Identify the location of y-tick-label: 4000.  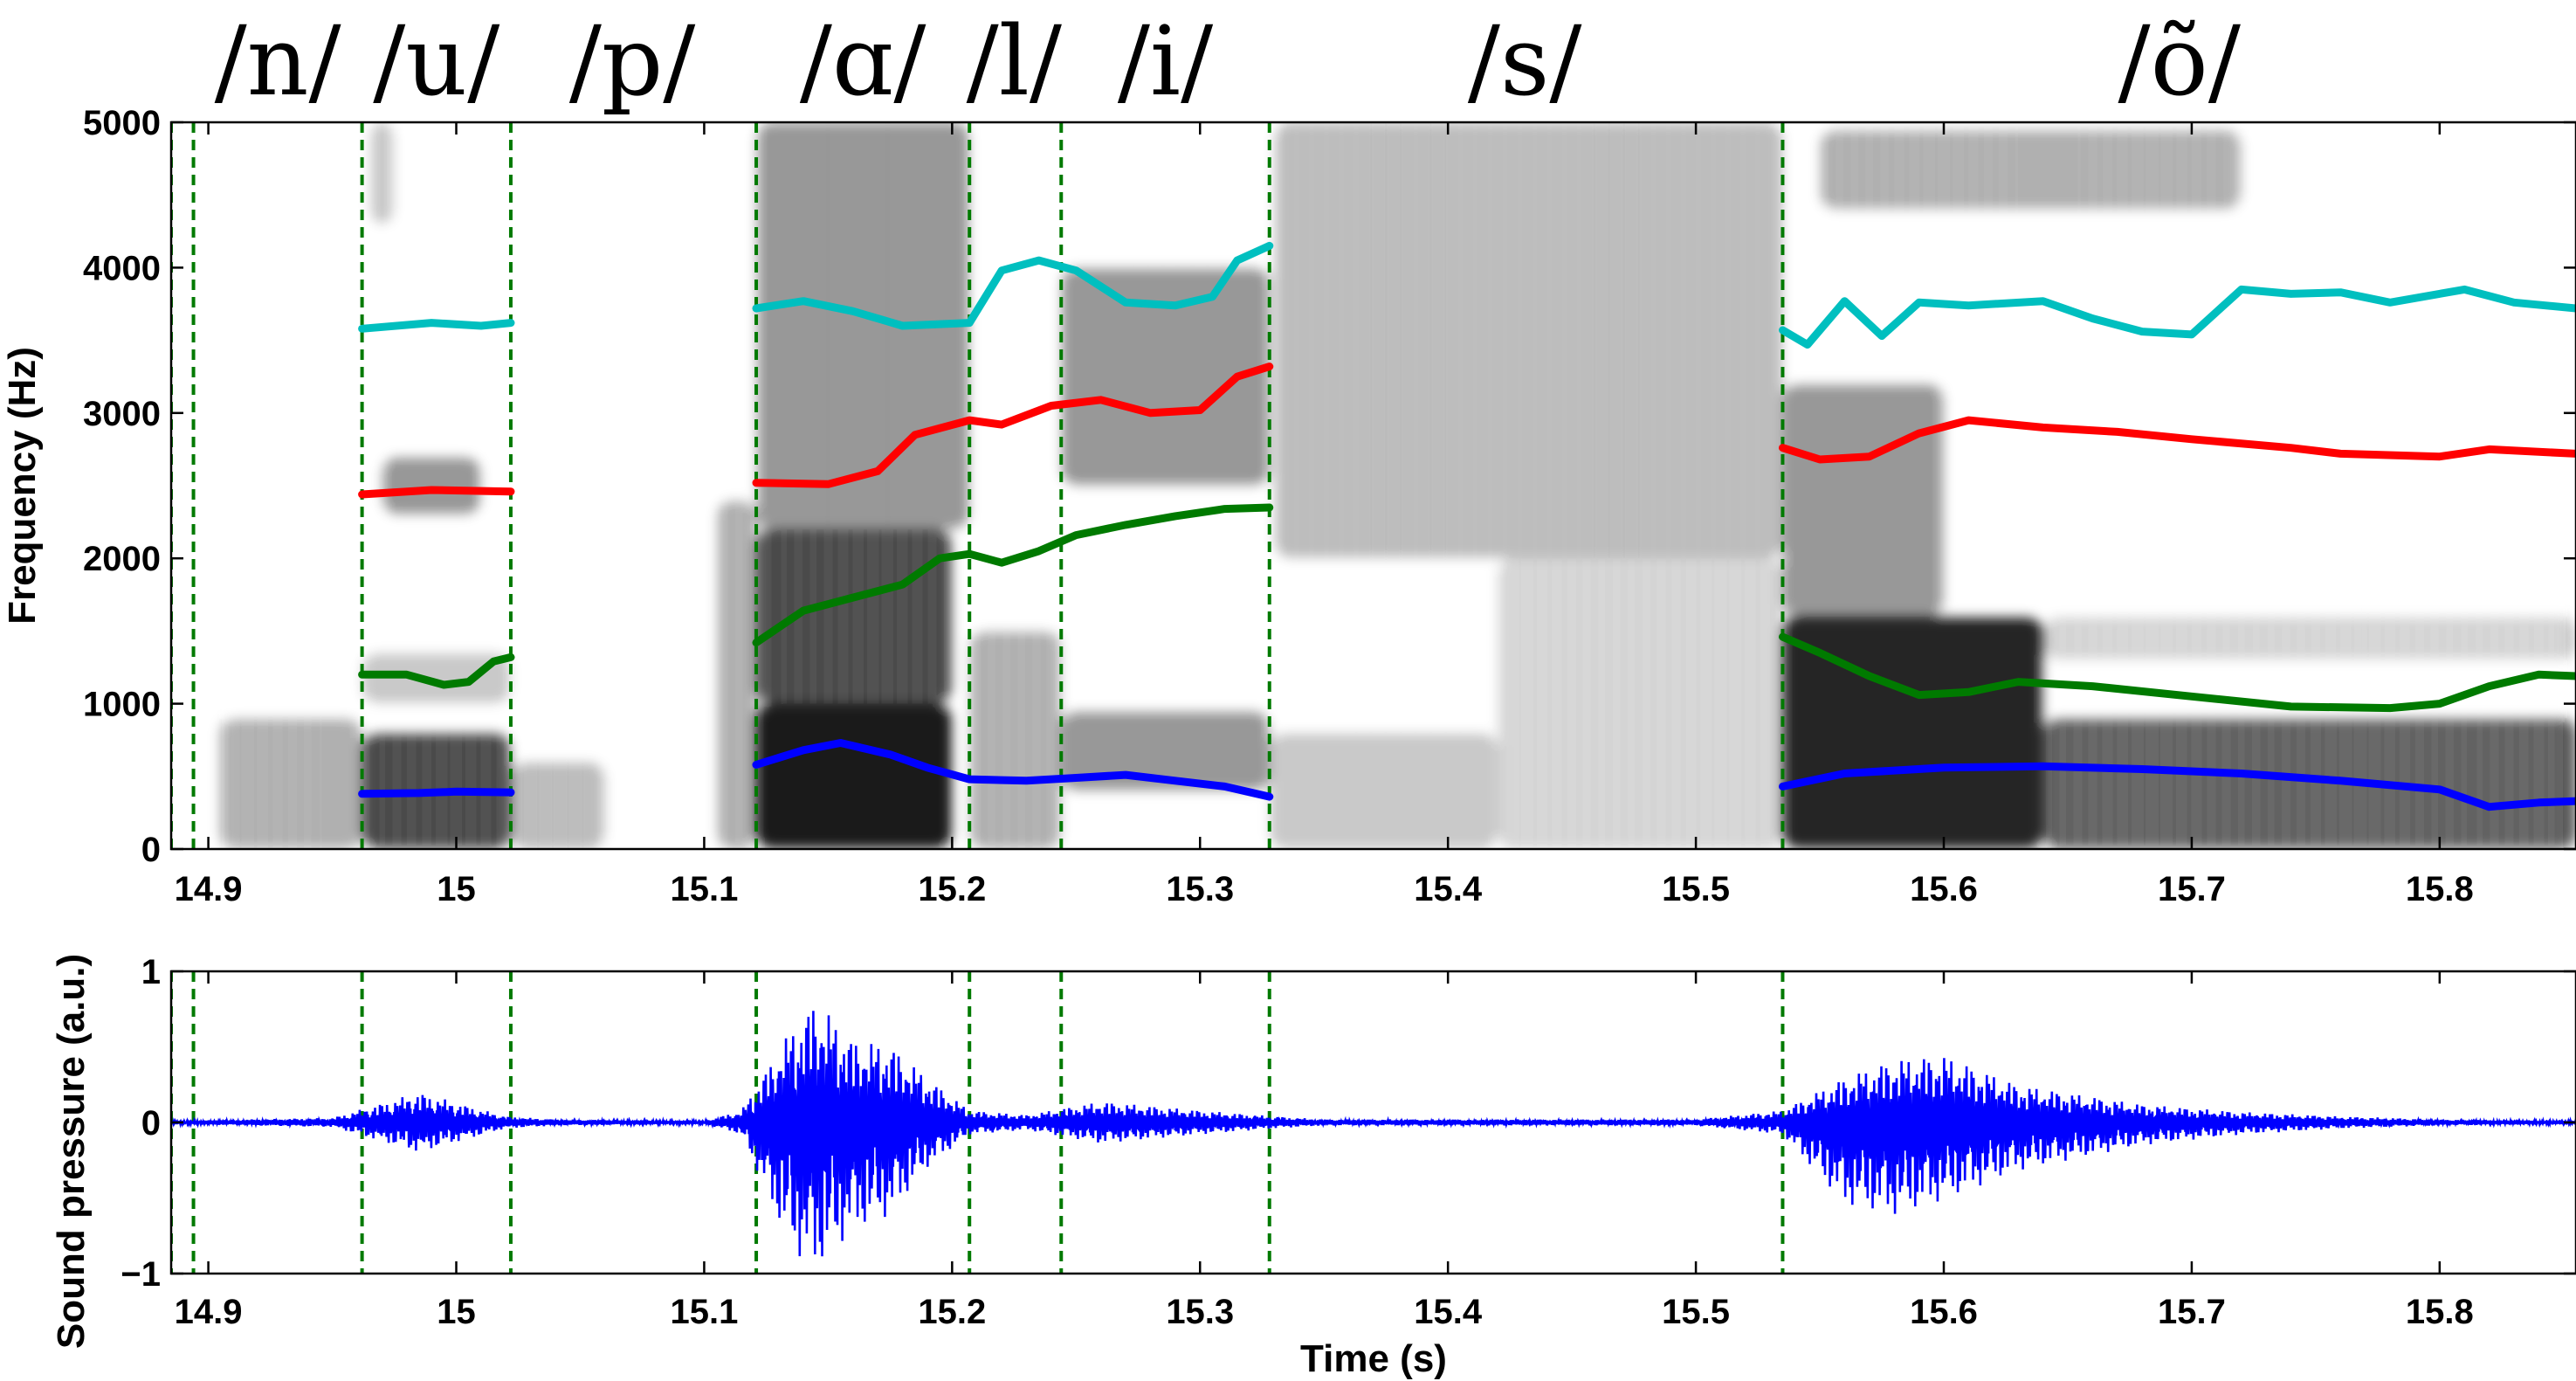
(122, 268).